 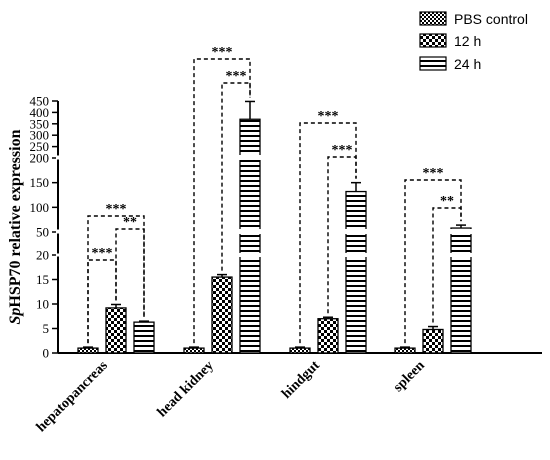 I want to click on legend: PBS control 12 h 24 h, so click(x=473, y=41).